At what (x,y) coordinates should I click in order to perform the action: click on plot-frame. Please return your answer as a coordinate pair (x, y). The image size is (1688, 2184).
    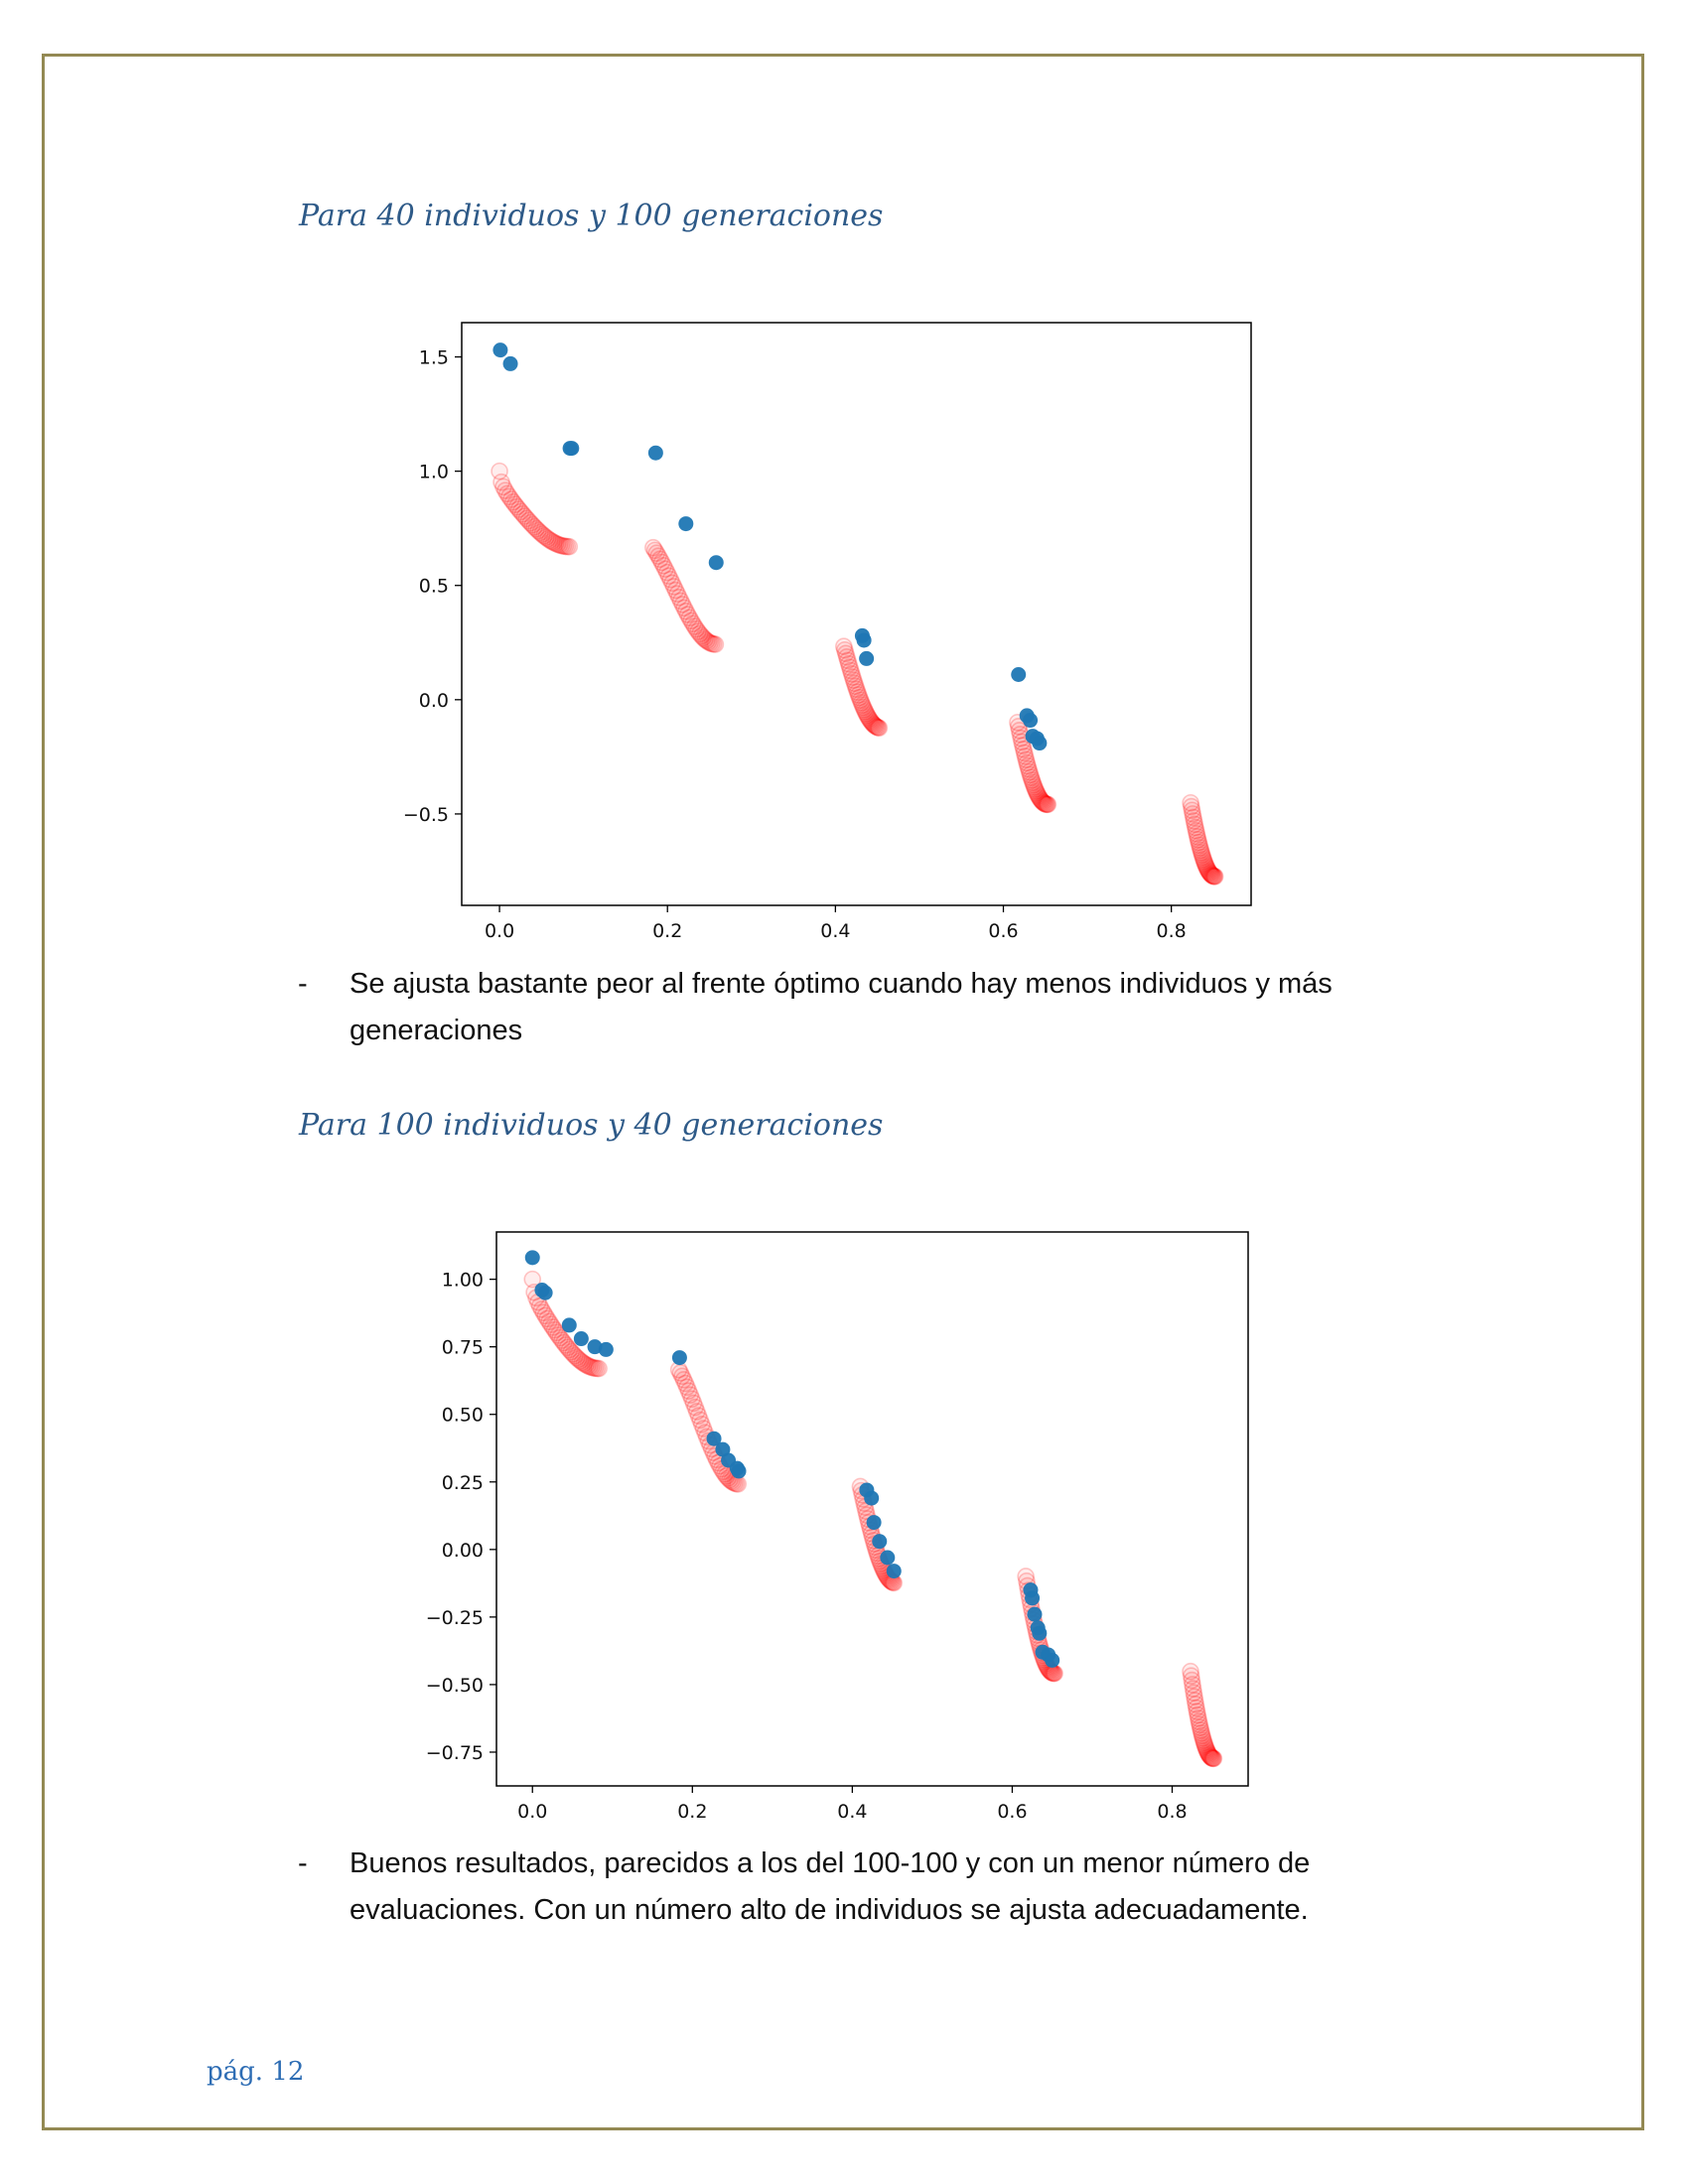
    Looking at the image, I should click on (856, 614).